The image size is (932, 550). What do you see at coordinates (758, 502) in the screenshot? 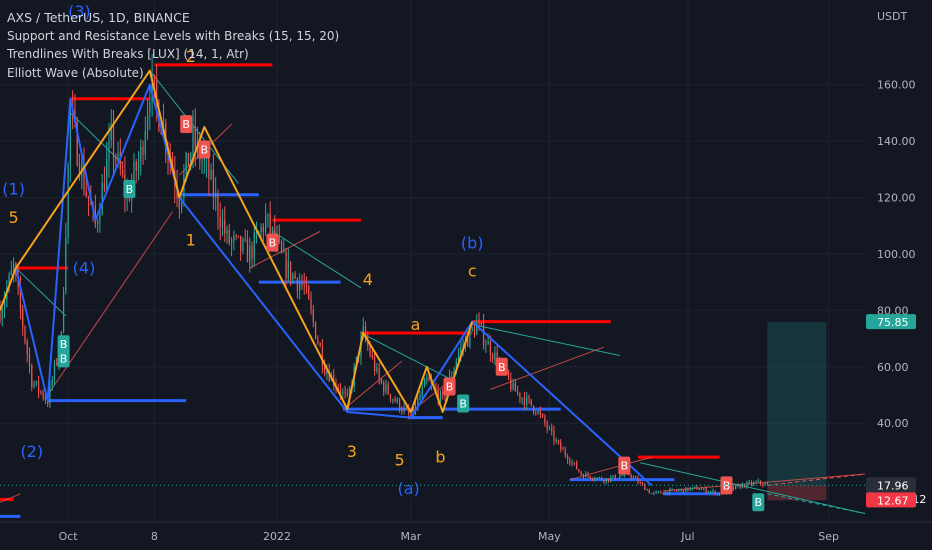
I see `bull-break-marker: B` at bounding box center [758, 502].